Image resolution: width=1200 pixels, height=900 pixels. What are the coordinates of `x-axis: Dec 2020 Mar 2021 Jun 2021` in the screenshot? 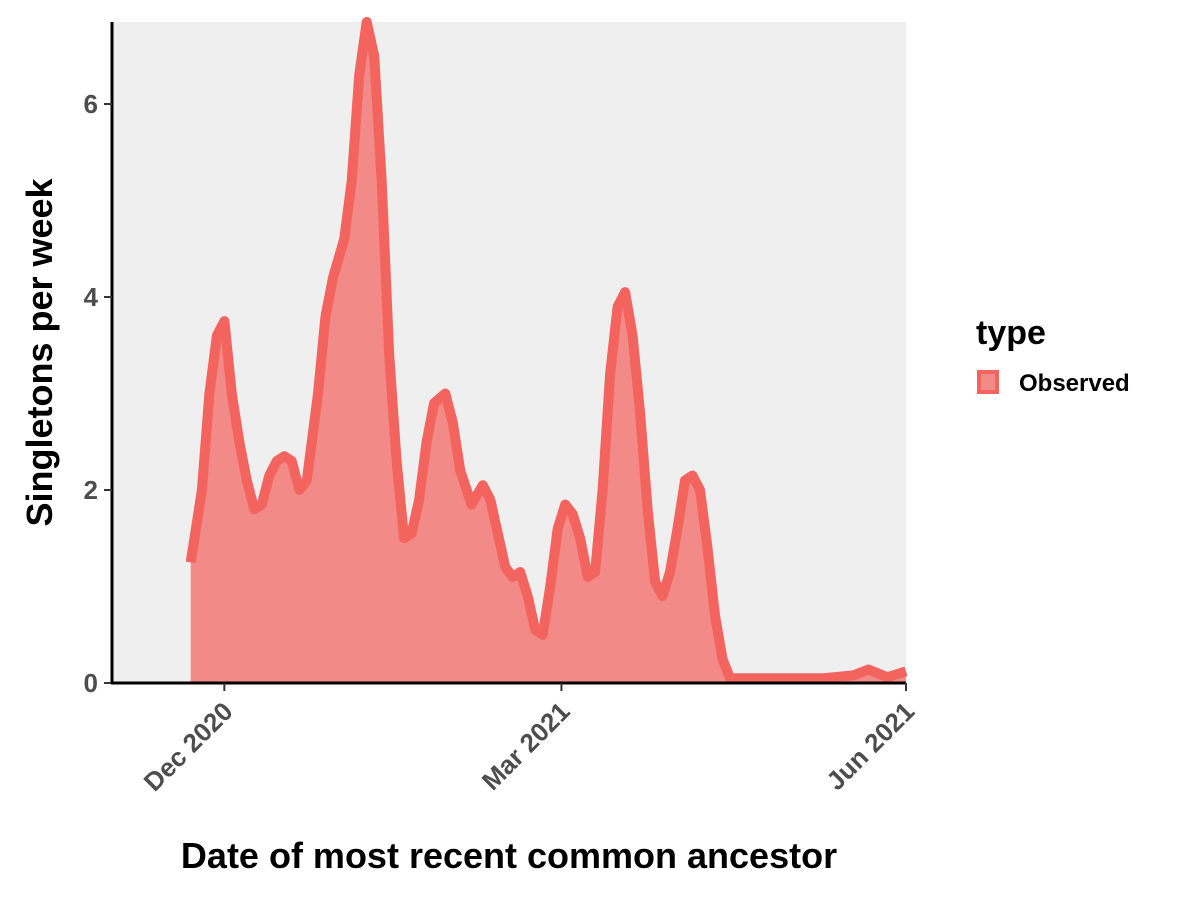 It's located at (515, 739).